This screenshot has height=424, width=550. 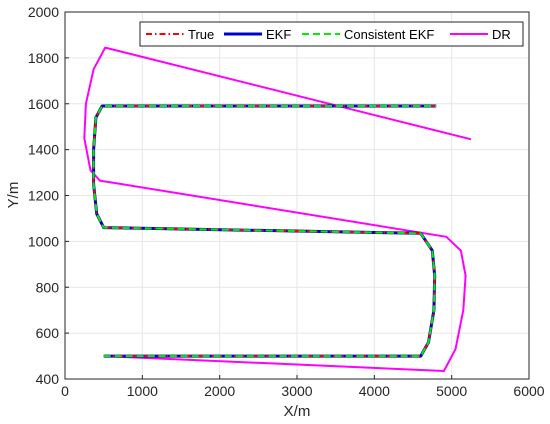 I want to click on x-tick-label: 5000, so click(x=451, y=391).